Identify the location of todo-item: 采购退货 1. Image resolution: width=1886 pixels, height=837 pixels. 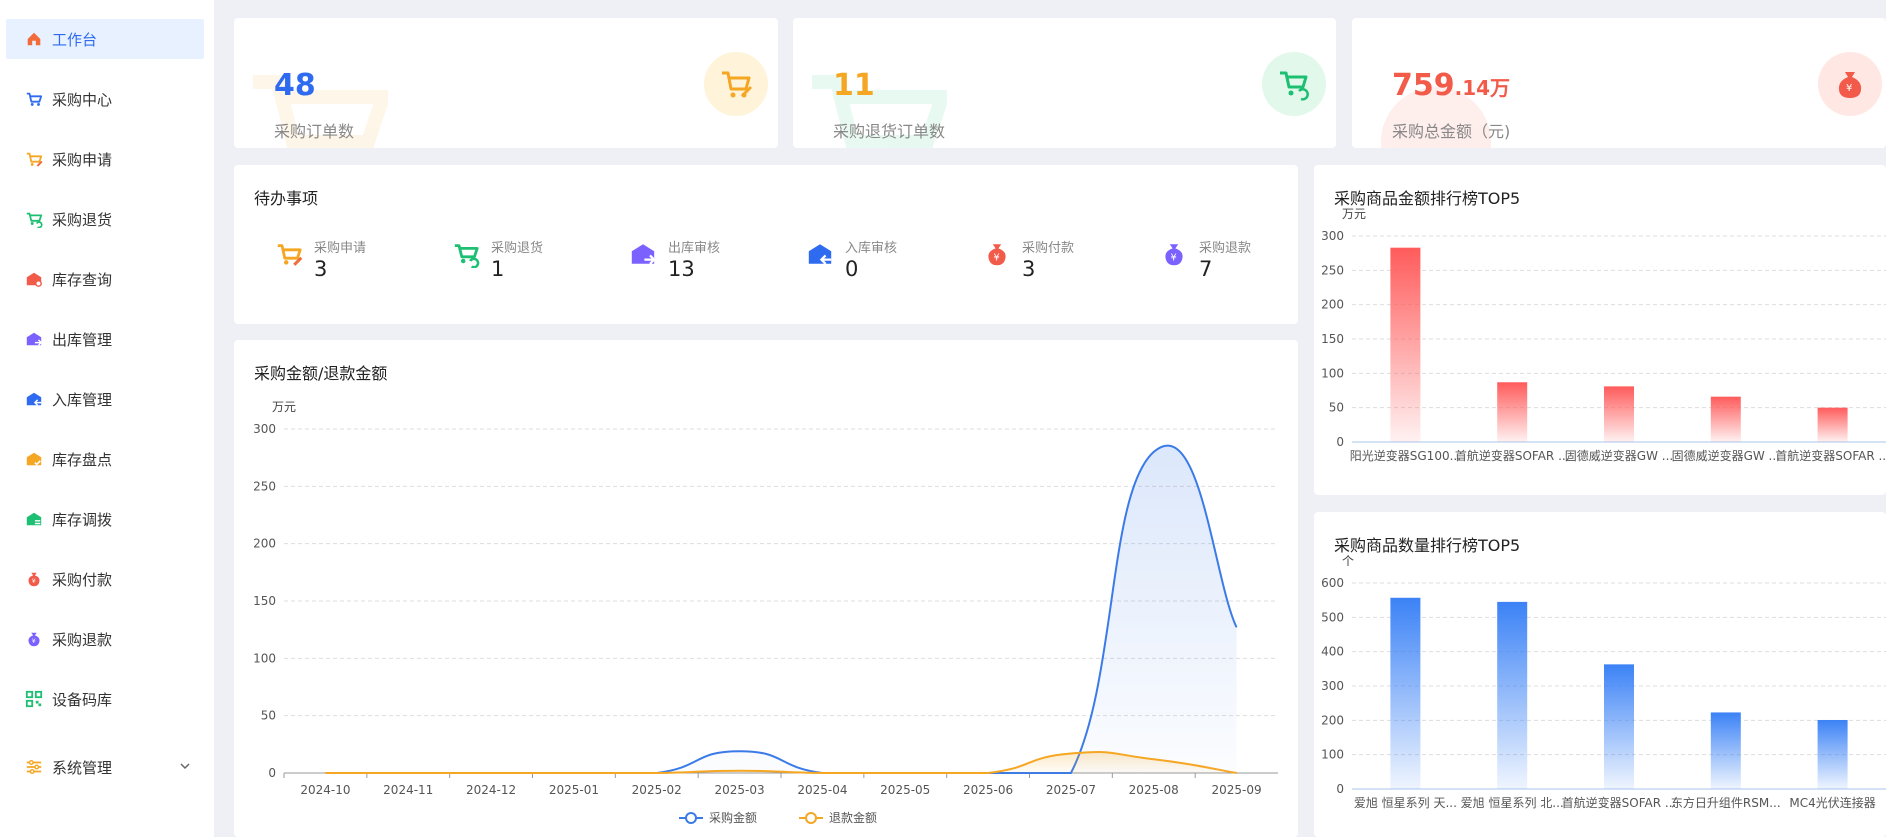
(526, 260).